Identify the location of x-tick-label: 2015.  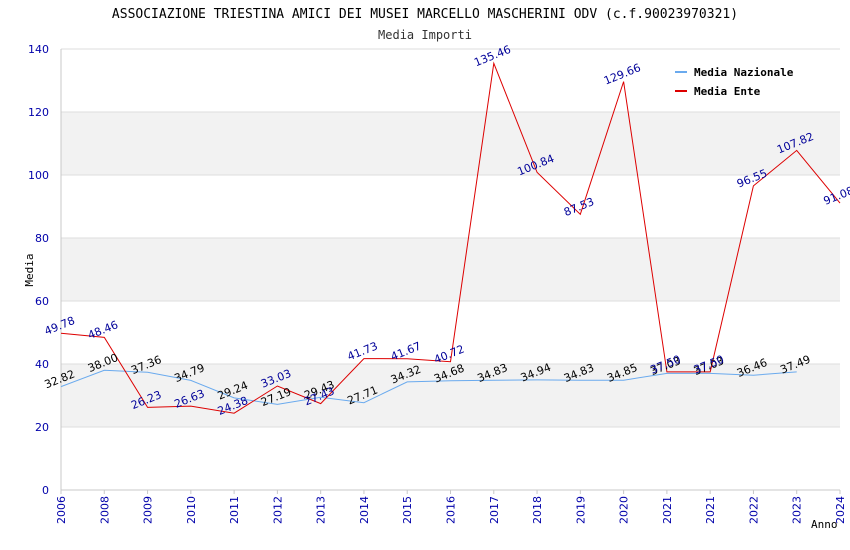
(407, 510).